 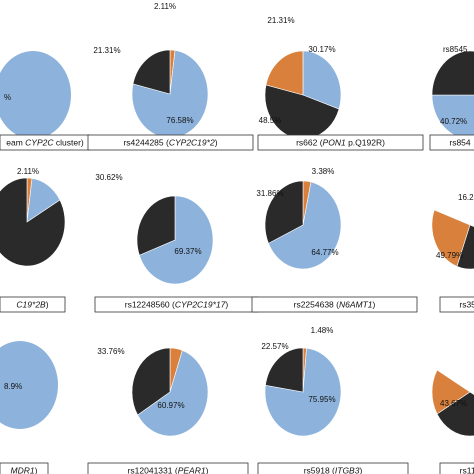 I want to click on slice-label: 30.17%, so click(x=321, y=49).